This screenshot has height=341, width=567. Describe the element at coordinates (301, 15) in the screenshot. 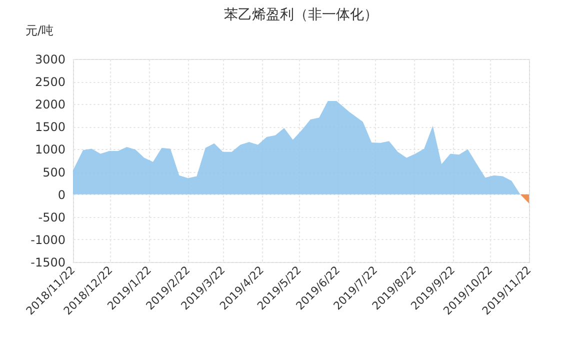

I see `chart-title: 苯乙烯盈利（非一体化）` at that location.